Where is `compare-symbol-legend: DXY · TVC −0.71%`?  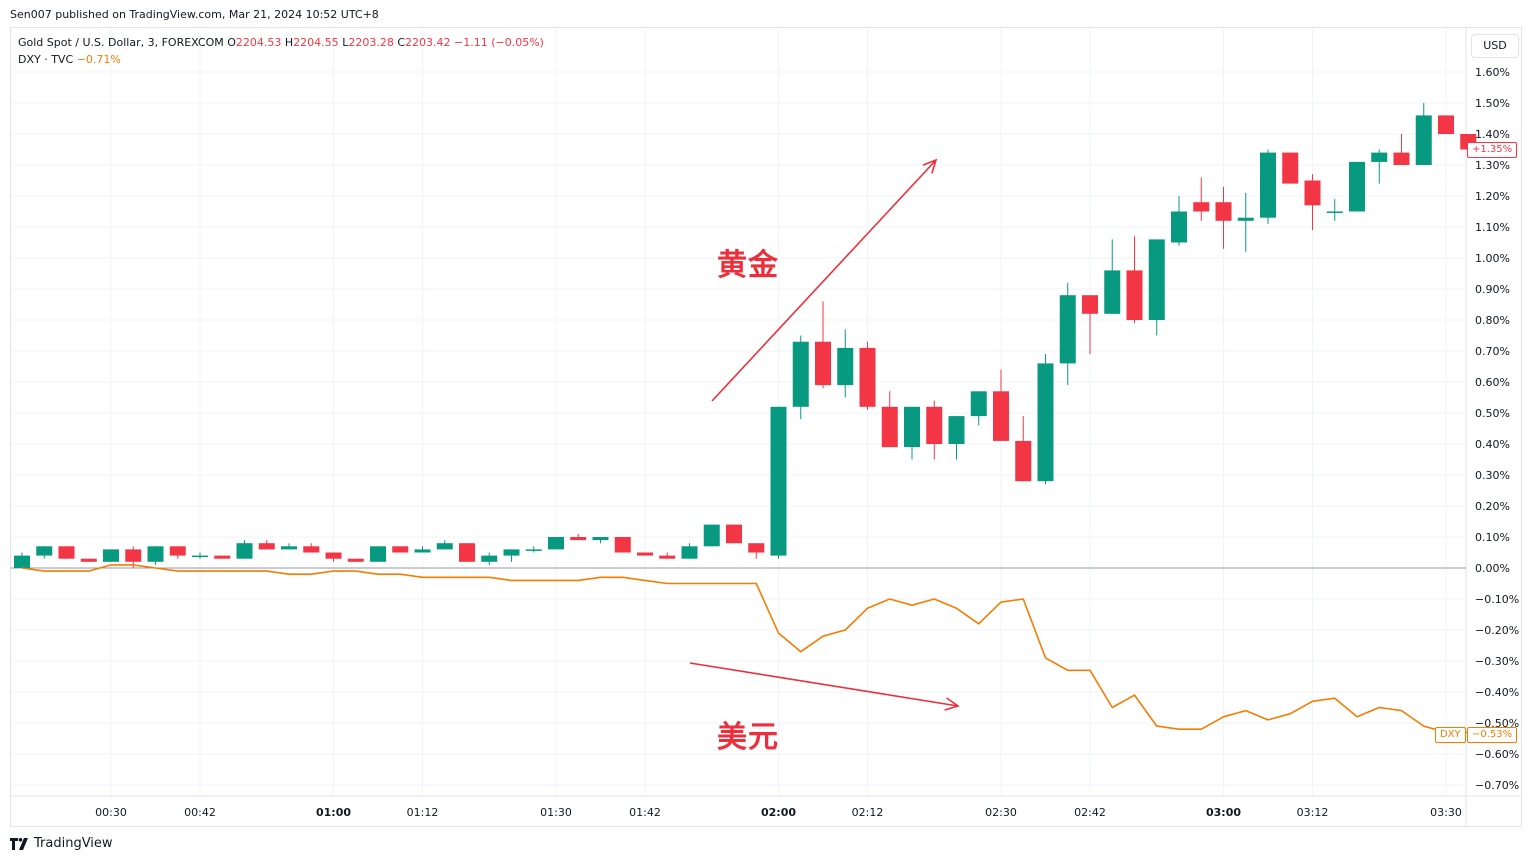
compare-symbol-legend: DXY · TVC −0.71% is located at coordinates (69, 59).